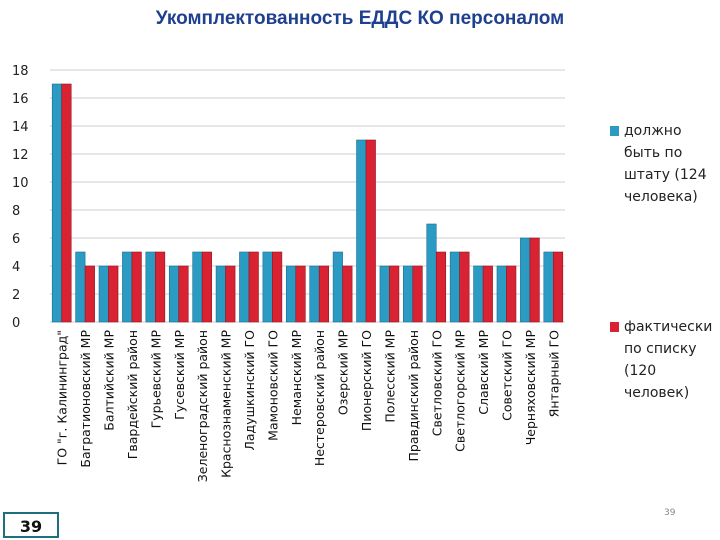 The height and width of the screenshot is (540, 720). I want to click on page-number-badge: 39, so click(31, 525).